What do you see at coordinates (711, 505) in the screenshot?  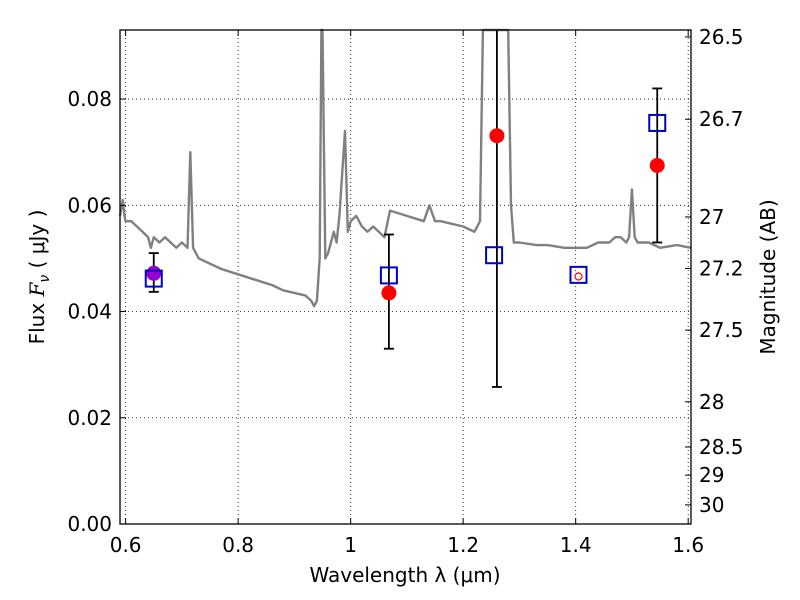 I see `right-tick-label: 30` at bounding box center [711, 505].